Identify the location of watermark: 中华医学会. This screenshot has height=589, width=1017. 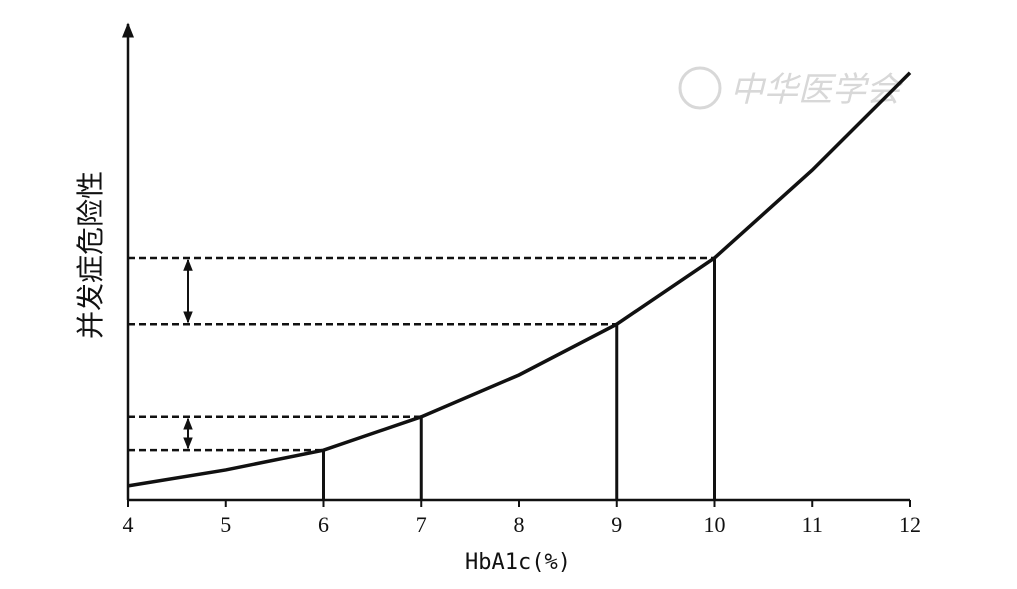
(817, 90).